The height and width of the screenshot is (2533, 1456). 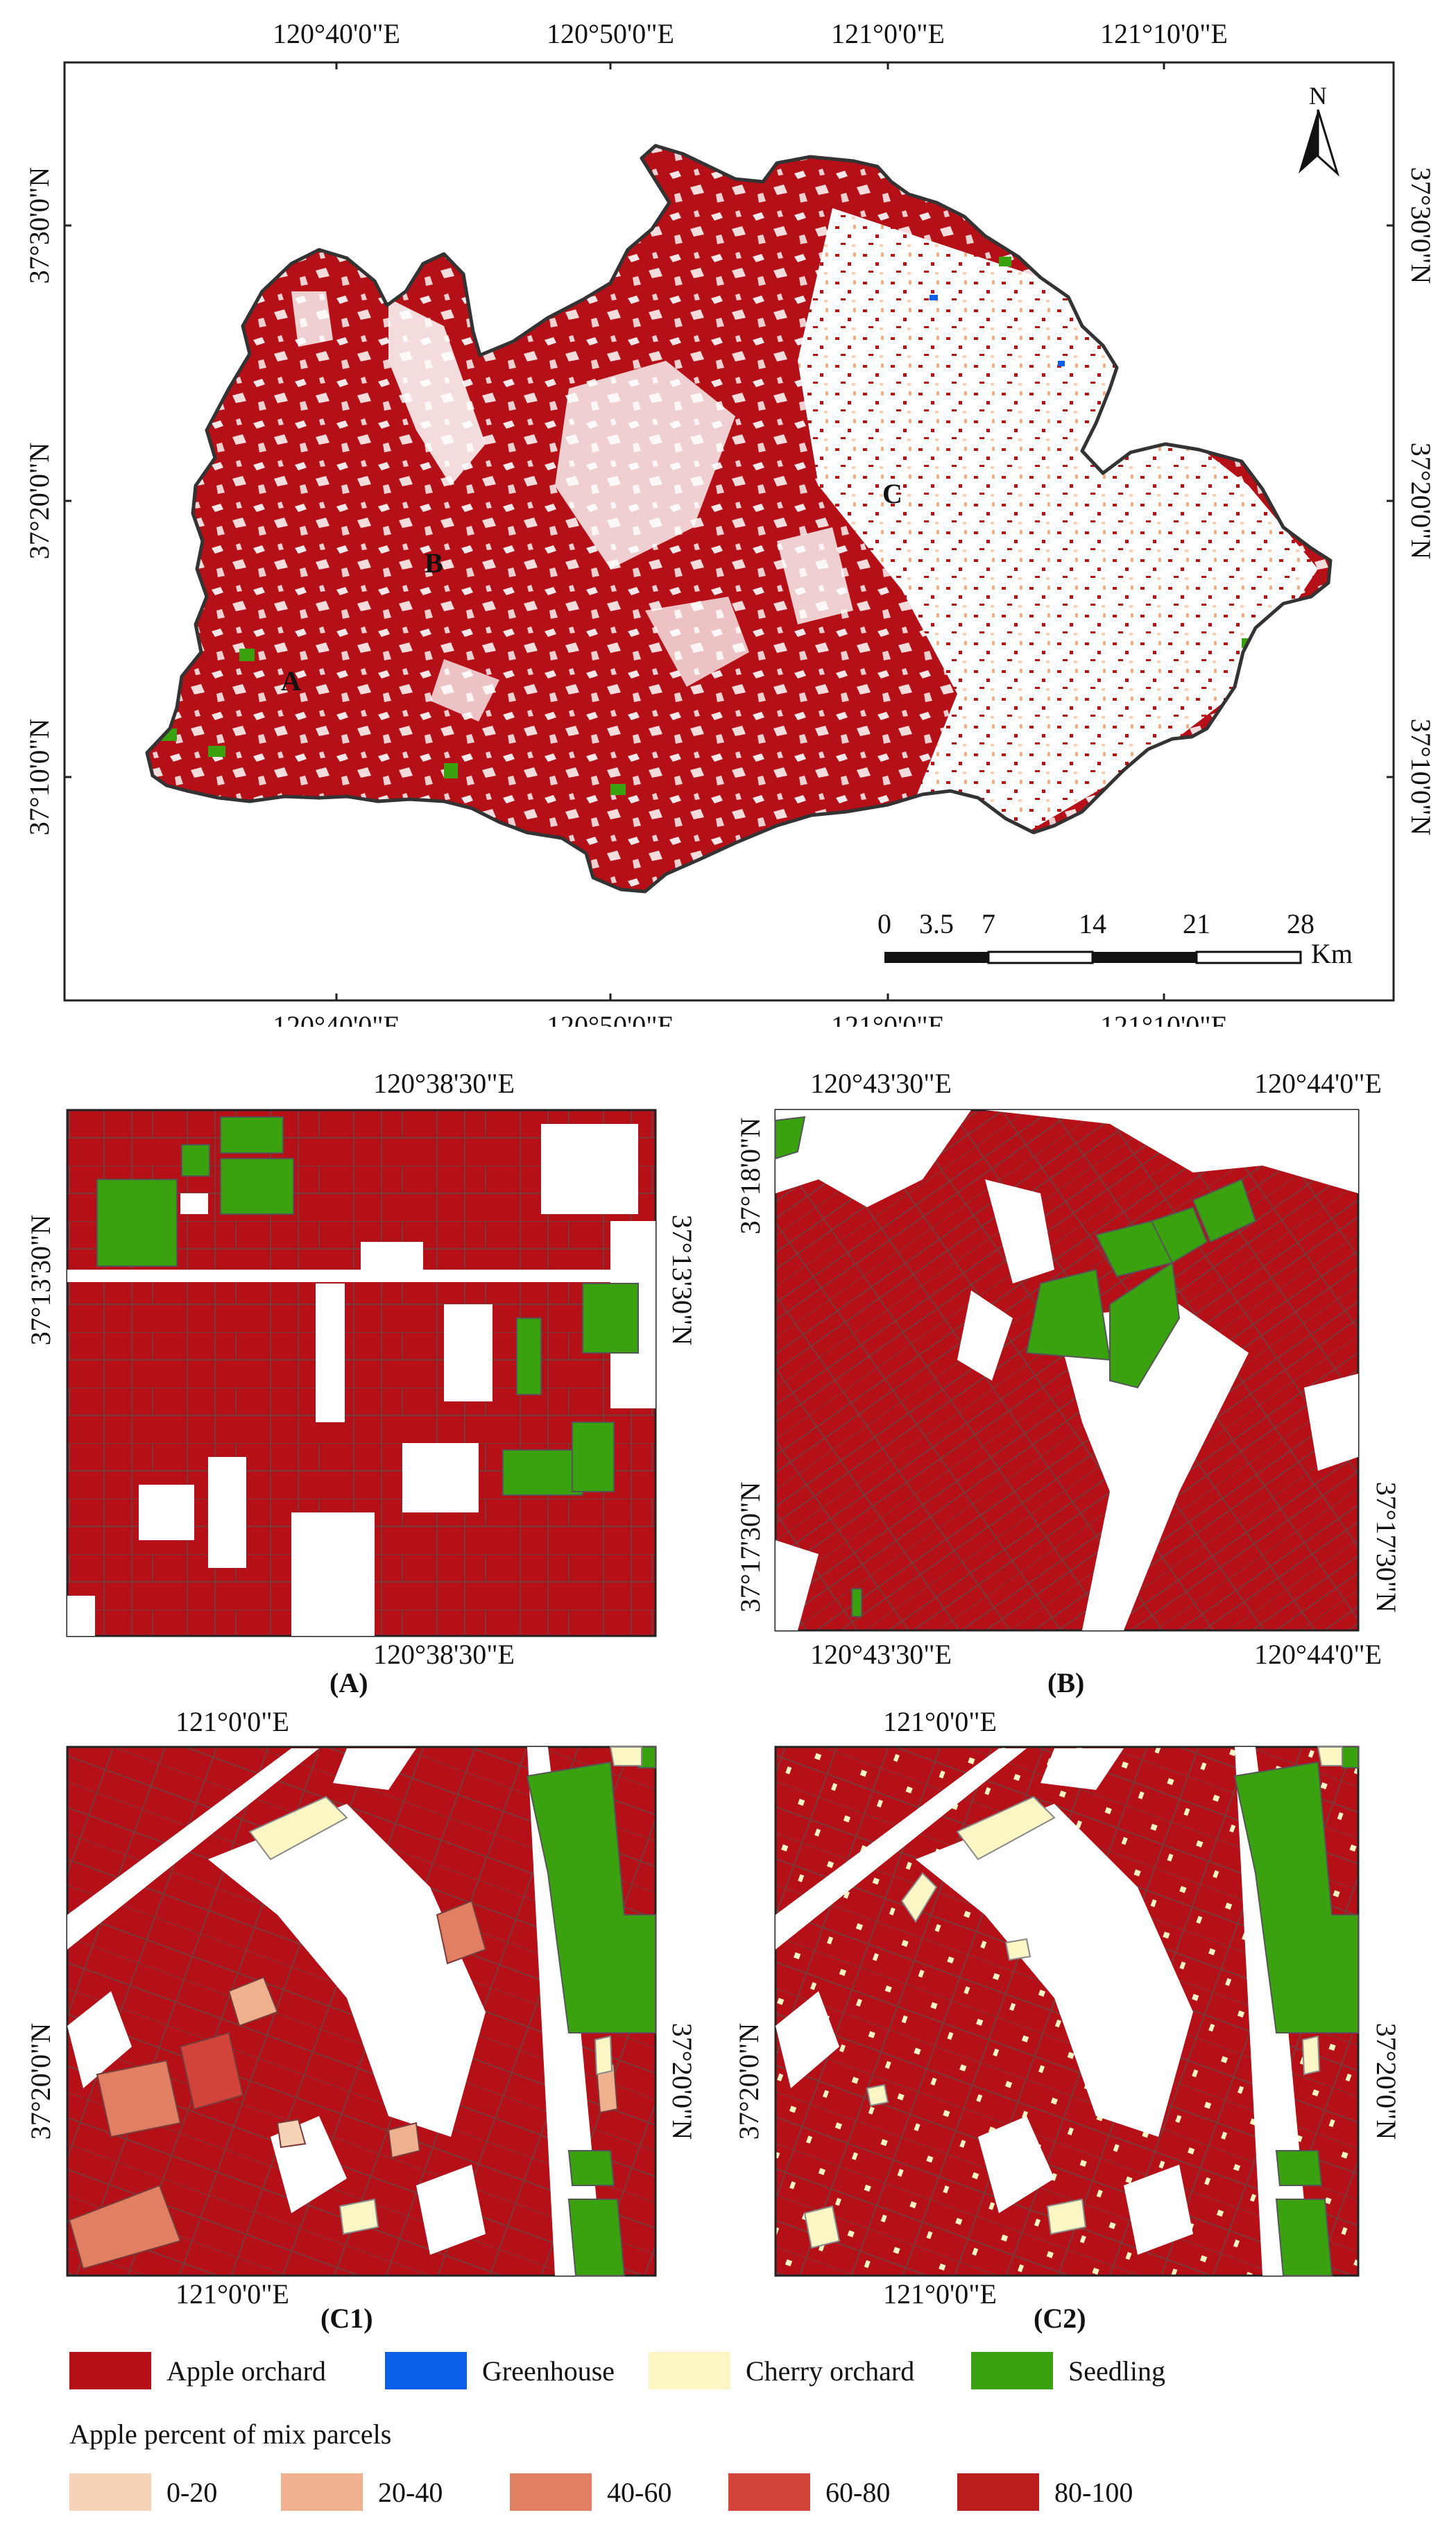 I want to click on legend-swatch-greenhouse, so click(x=426, y=2370).